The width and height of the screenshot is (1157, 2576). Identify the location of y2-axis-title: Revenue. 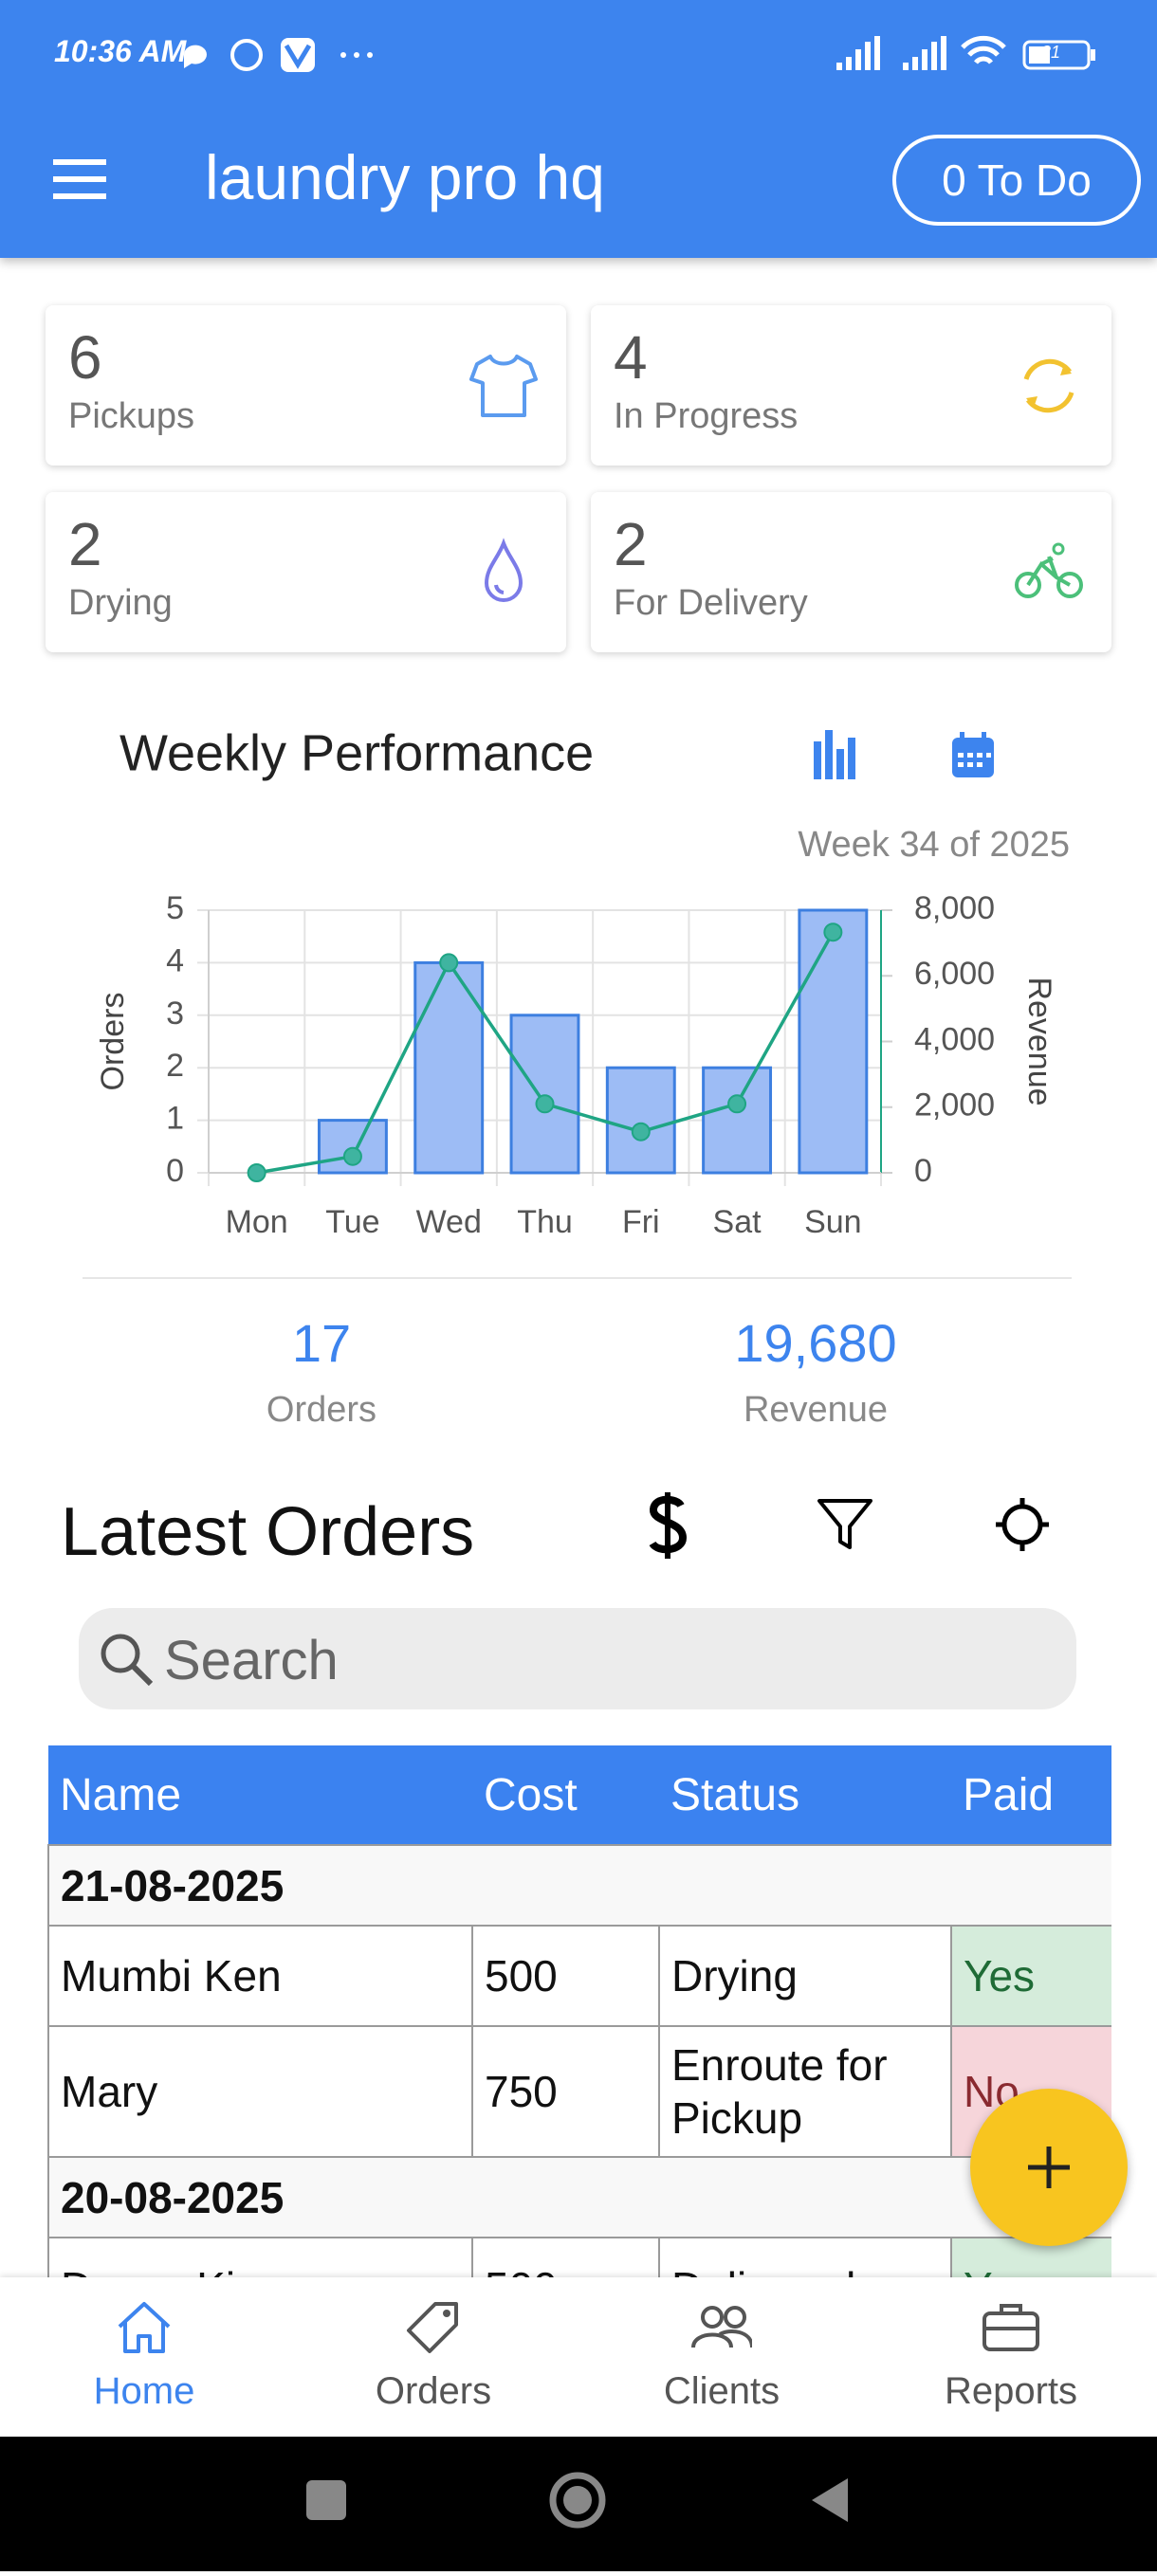
(1039, 1041).